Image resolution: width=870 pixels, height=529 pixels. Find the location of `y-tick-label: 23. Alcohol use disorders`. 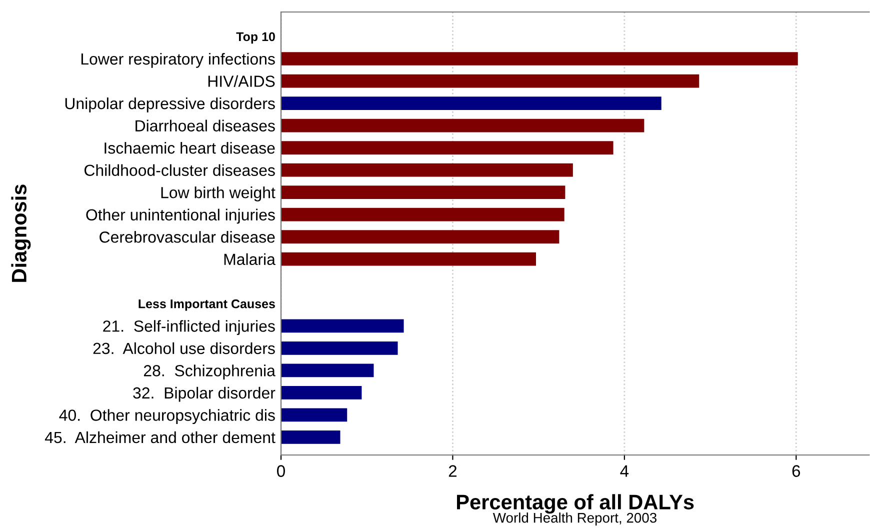

y-tick-label: 23. Alcohol use disorders is located at coordinates (184, 348).